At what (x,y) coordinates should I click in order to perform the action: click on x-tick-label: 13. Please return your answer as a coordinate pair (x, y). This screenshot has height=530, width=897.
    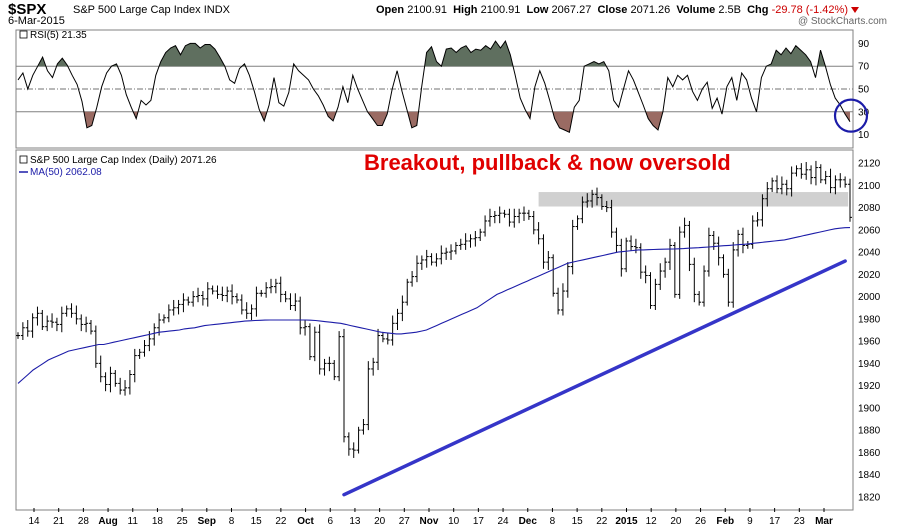
    Looking at the image, I should click on (355, 521).